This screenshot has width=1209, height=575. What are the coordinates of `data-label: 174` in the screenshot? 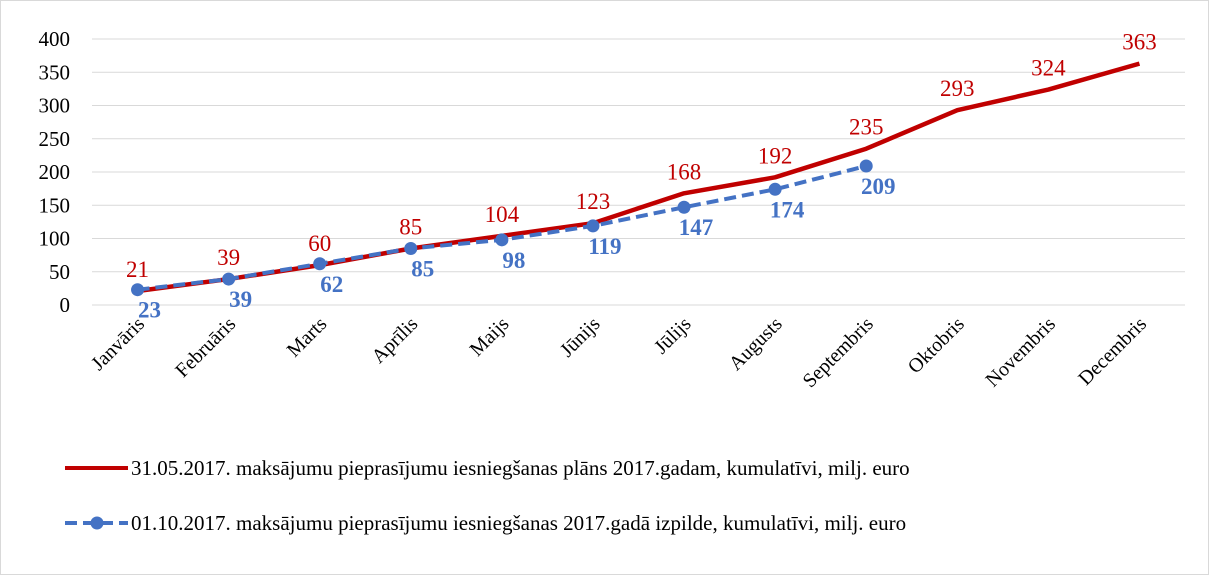 It's located at (787, 209).